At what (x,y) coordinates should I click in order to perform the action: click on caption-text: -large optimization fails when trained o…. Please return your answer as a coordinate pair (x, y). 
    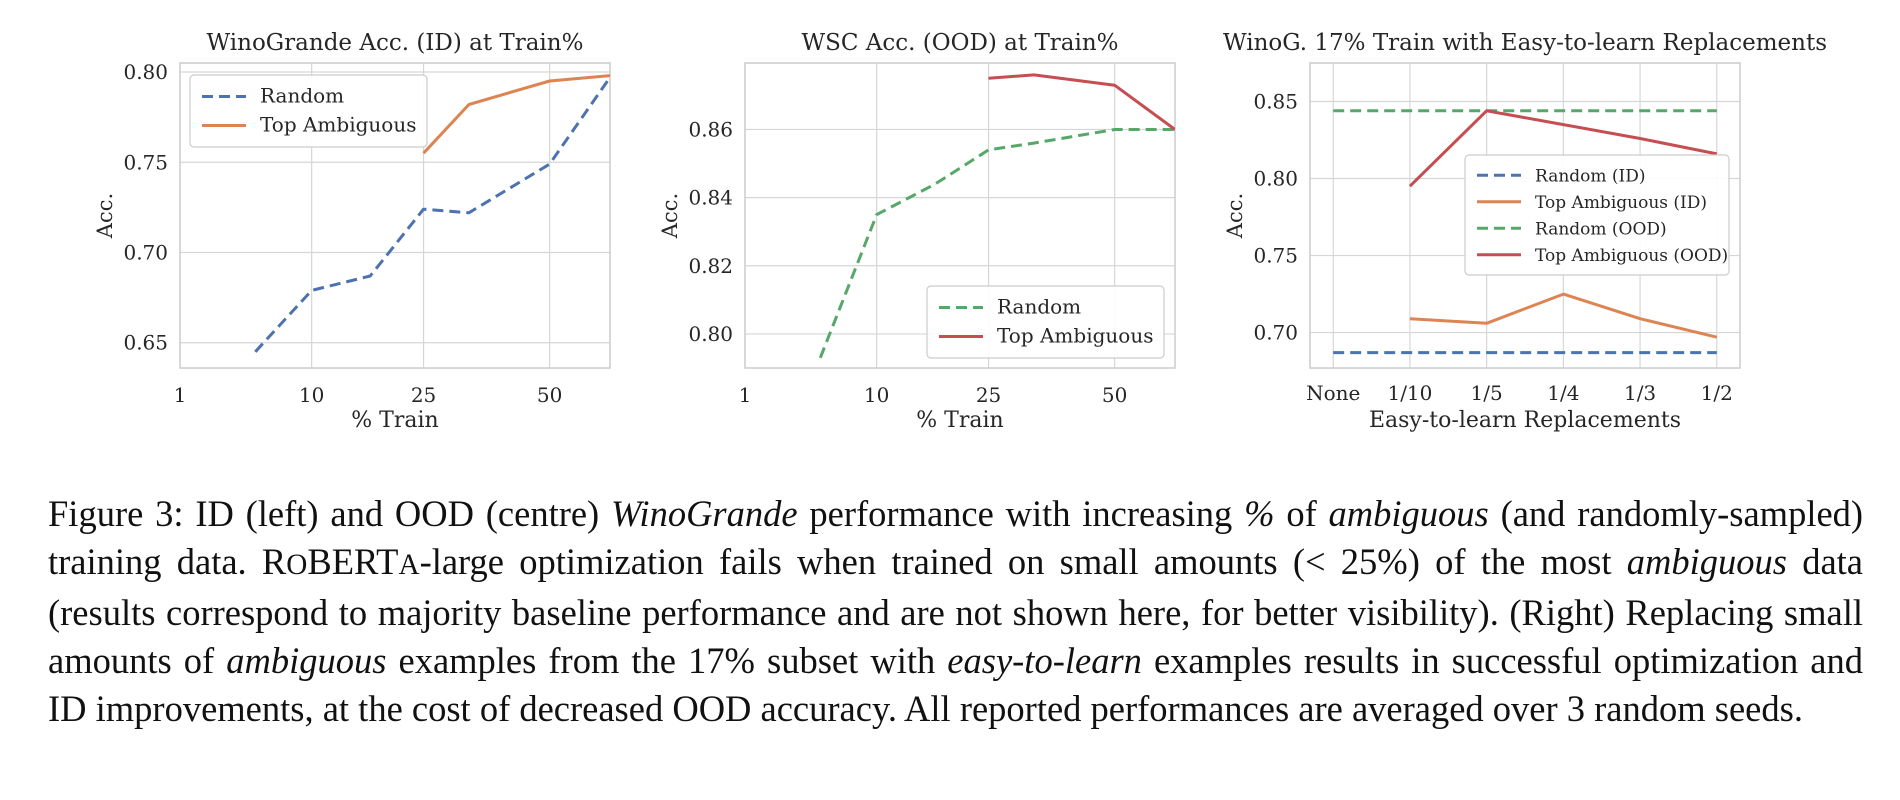
    Looking at the image, I should click on (1015, 561).